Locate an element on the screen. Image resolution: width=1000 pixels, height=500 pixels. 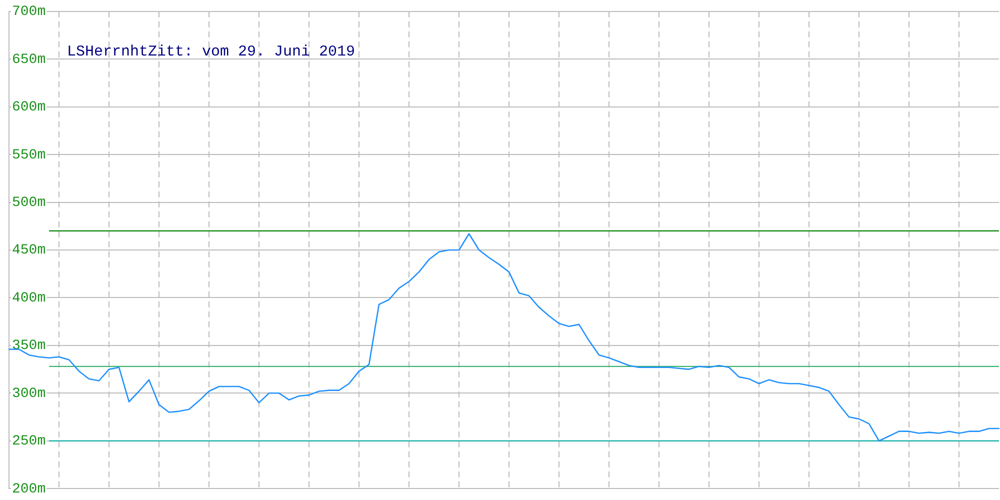
y-tick-label: 300m is located at coordinates (29, 394).